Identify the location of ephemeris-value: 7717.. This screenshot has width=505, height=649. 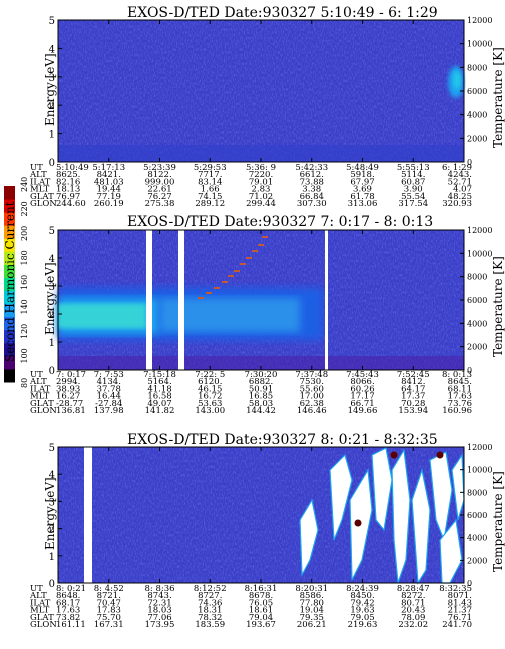
(210, 175).